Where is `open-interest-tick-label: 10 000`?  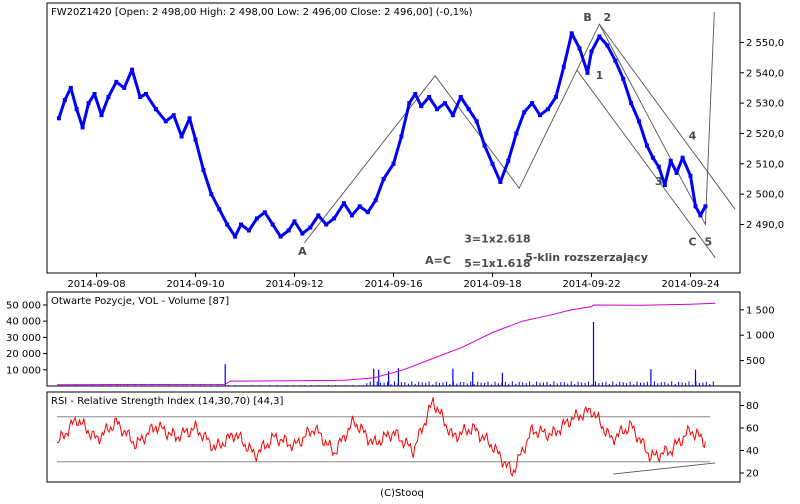 open-interest-tick-label: 10 000 is located at coordinates (23, 370).